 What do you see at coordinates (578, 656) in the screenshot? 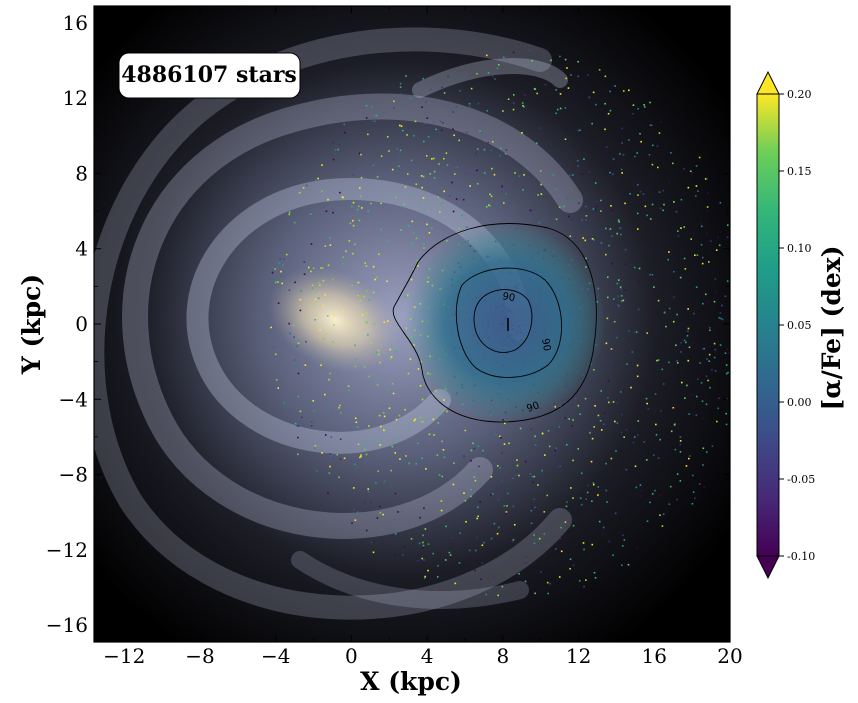
I see `x-tick-label: 12` at bounding box center [578, 656].